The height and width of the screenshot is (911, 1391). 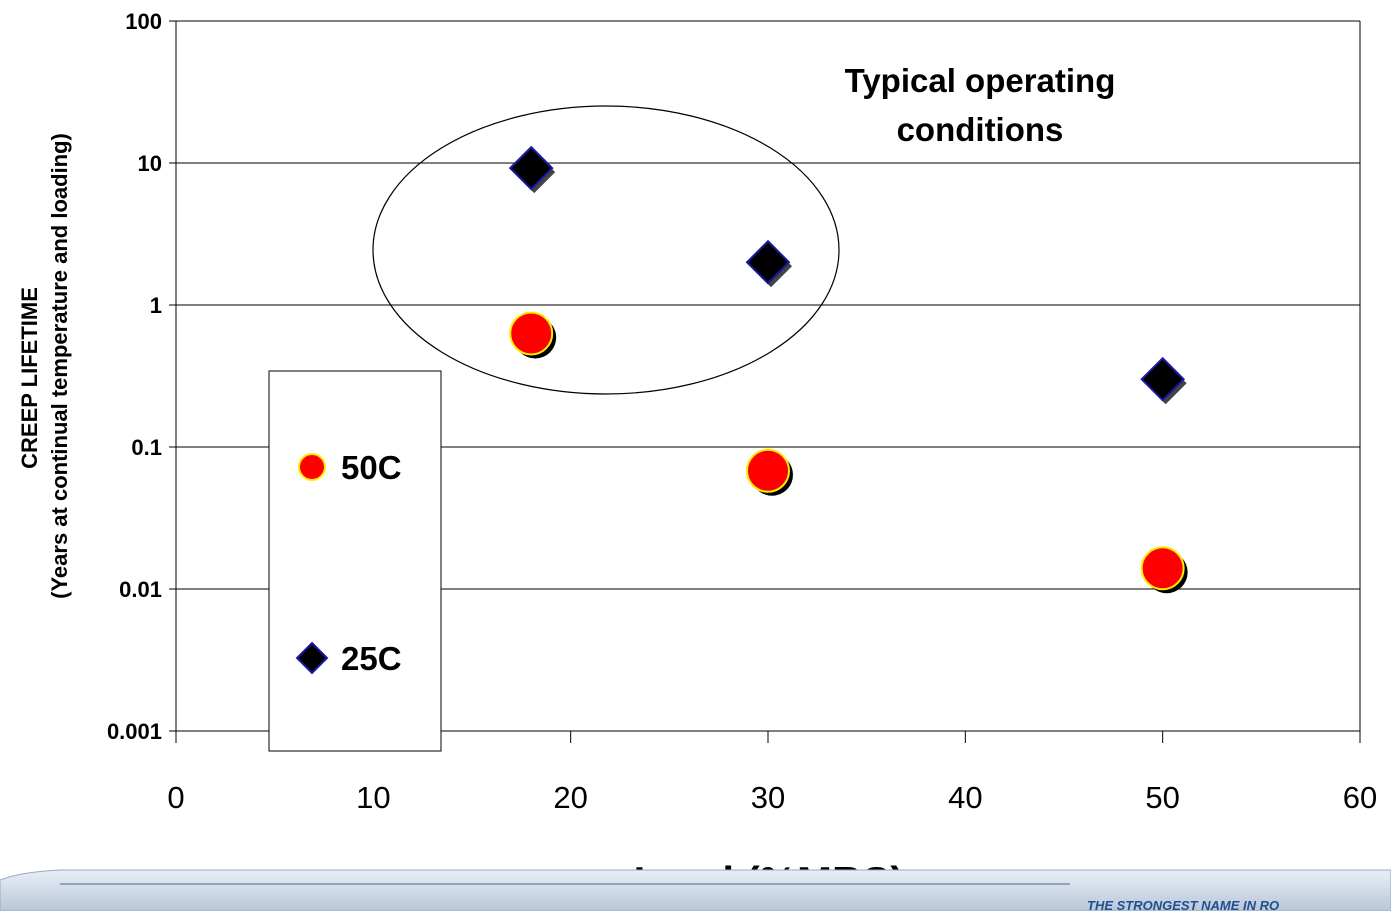 What do you see at coordinates (1183, 904) in the screenshot?
I see `footer-tagline: THE STRONGEST NAME IN RO` at bounding box center [1183, 904].